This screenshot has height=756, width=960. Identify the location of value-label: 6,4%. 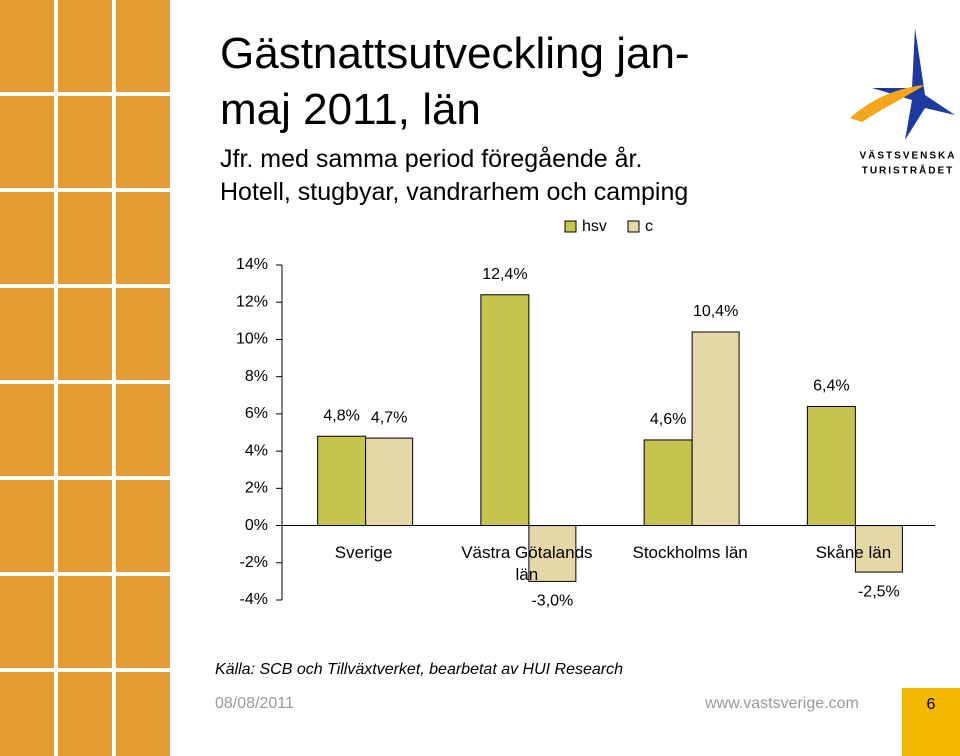
(831, 386).